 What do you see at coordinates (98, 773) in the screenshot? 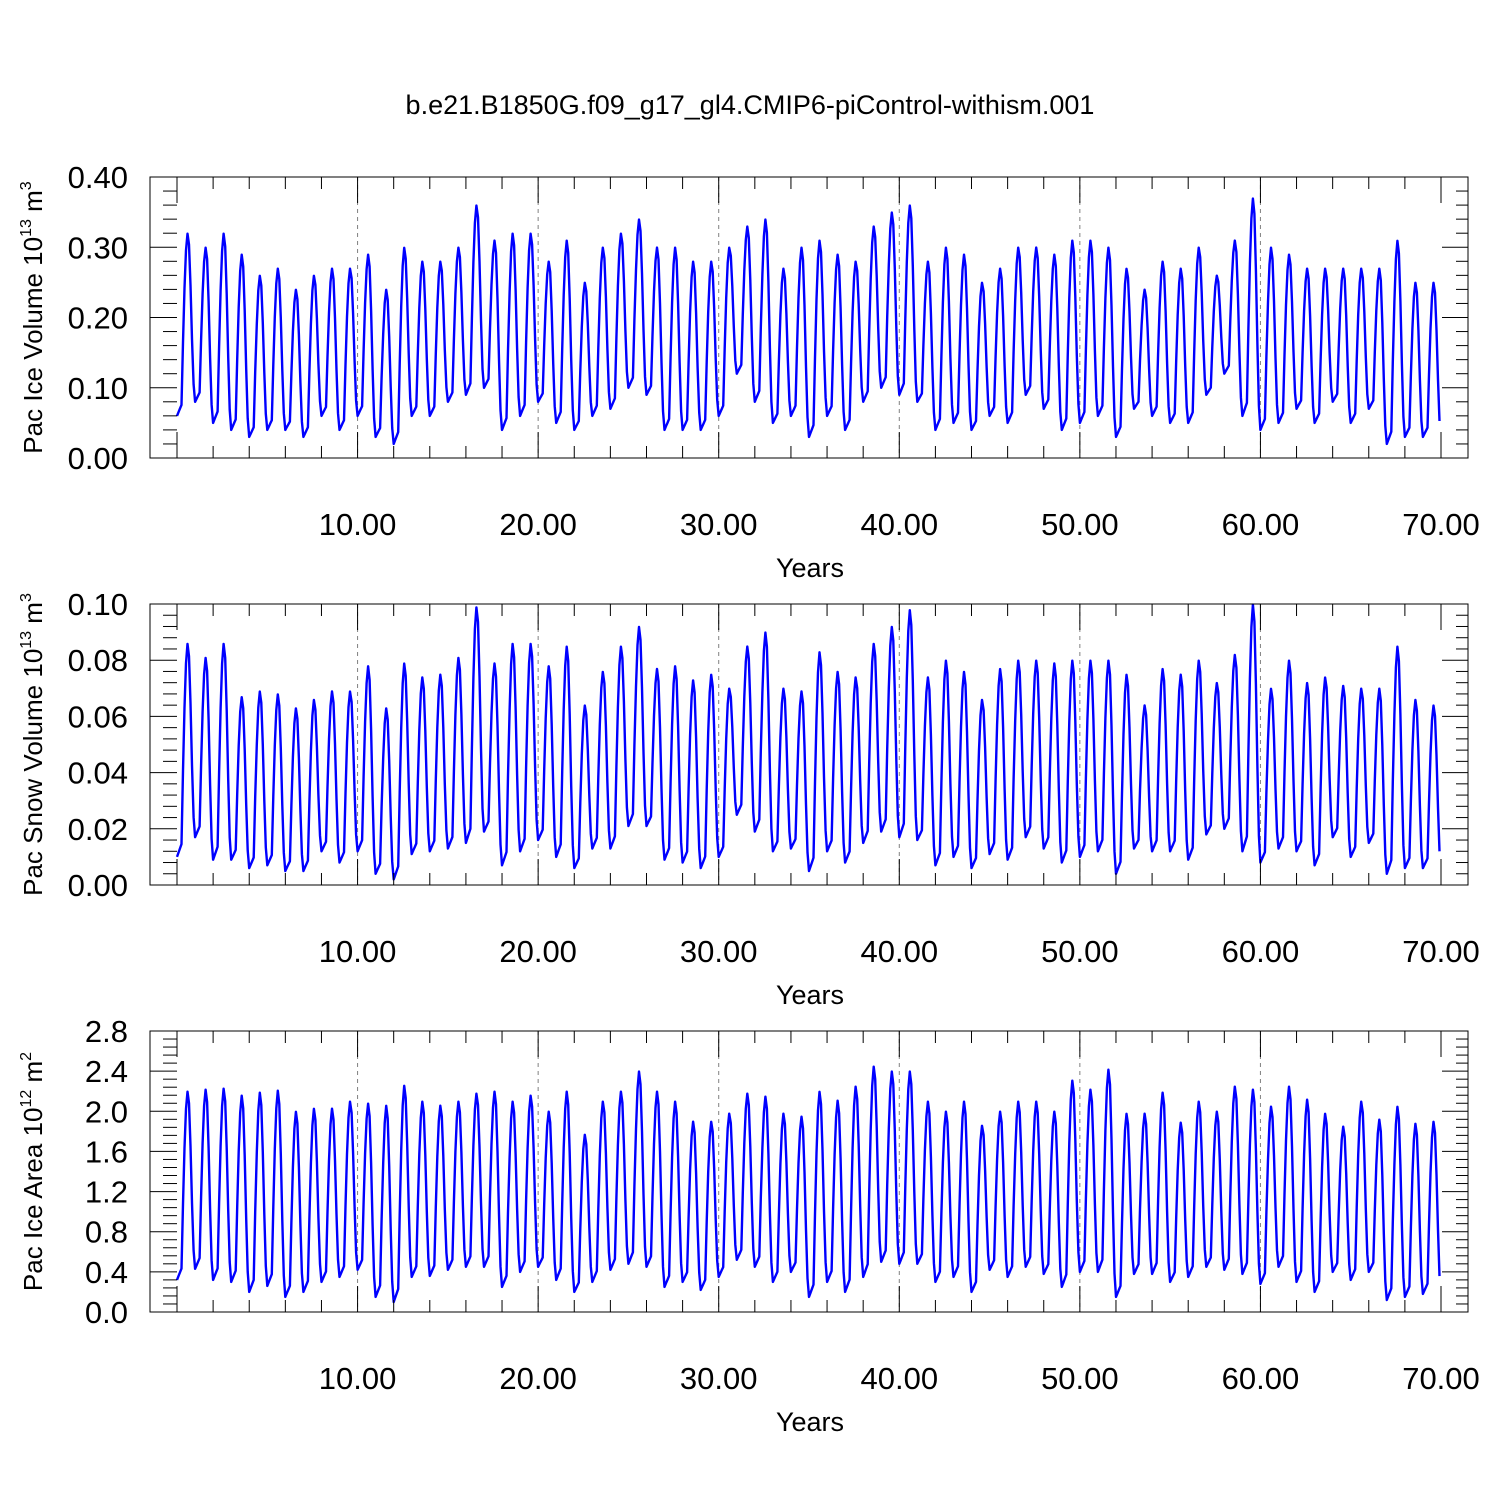
I see `y-tick-label: 0.04` at bounding box center [98, 773].